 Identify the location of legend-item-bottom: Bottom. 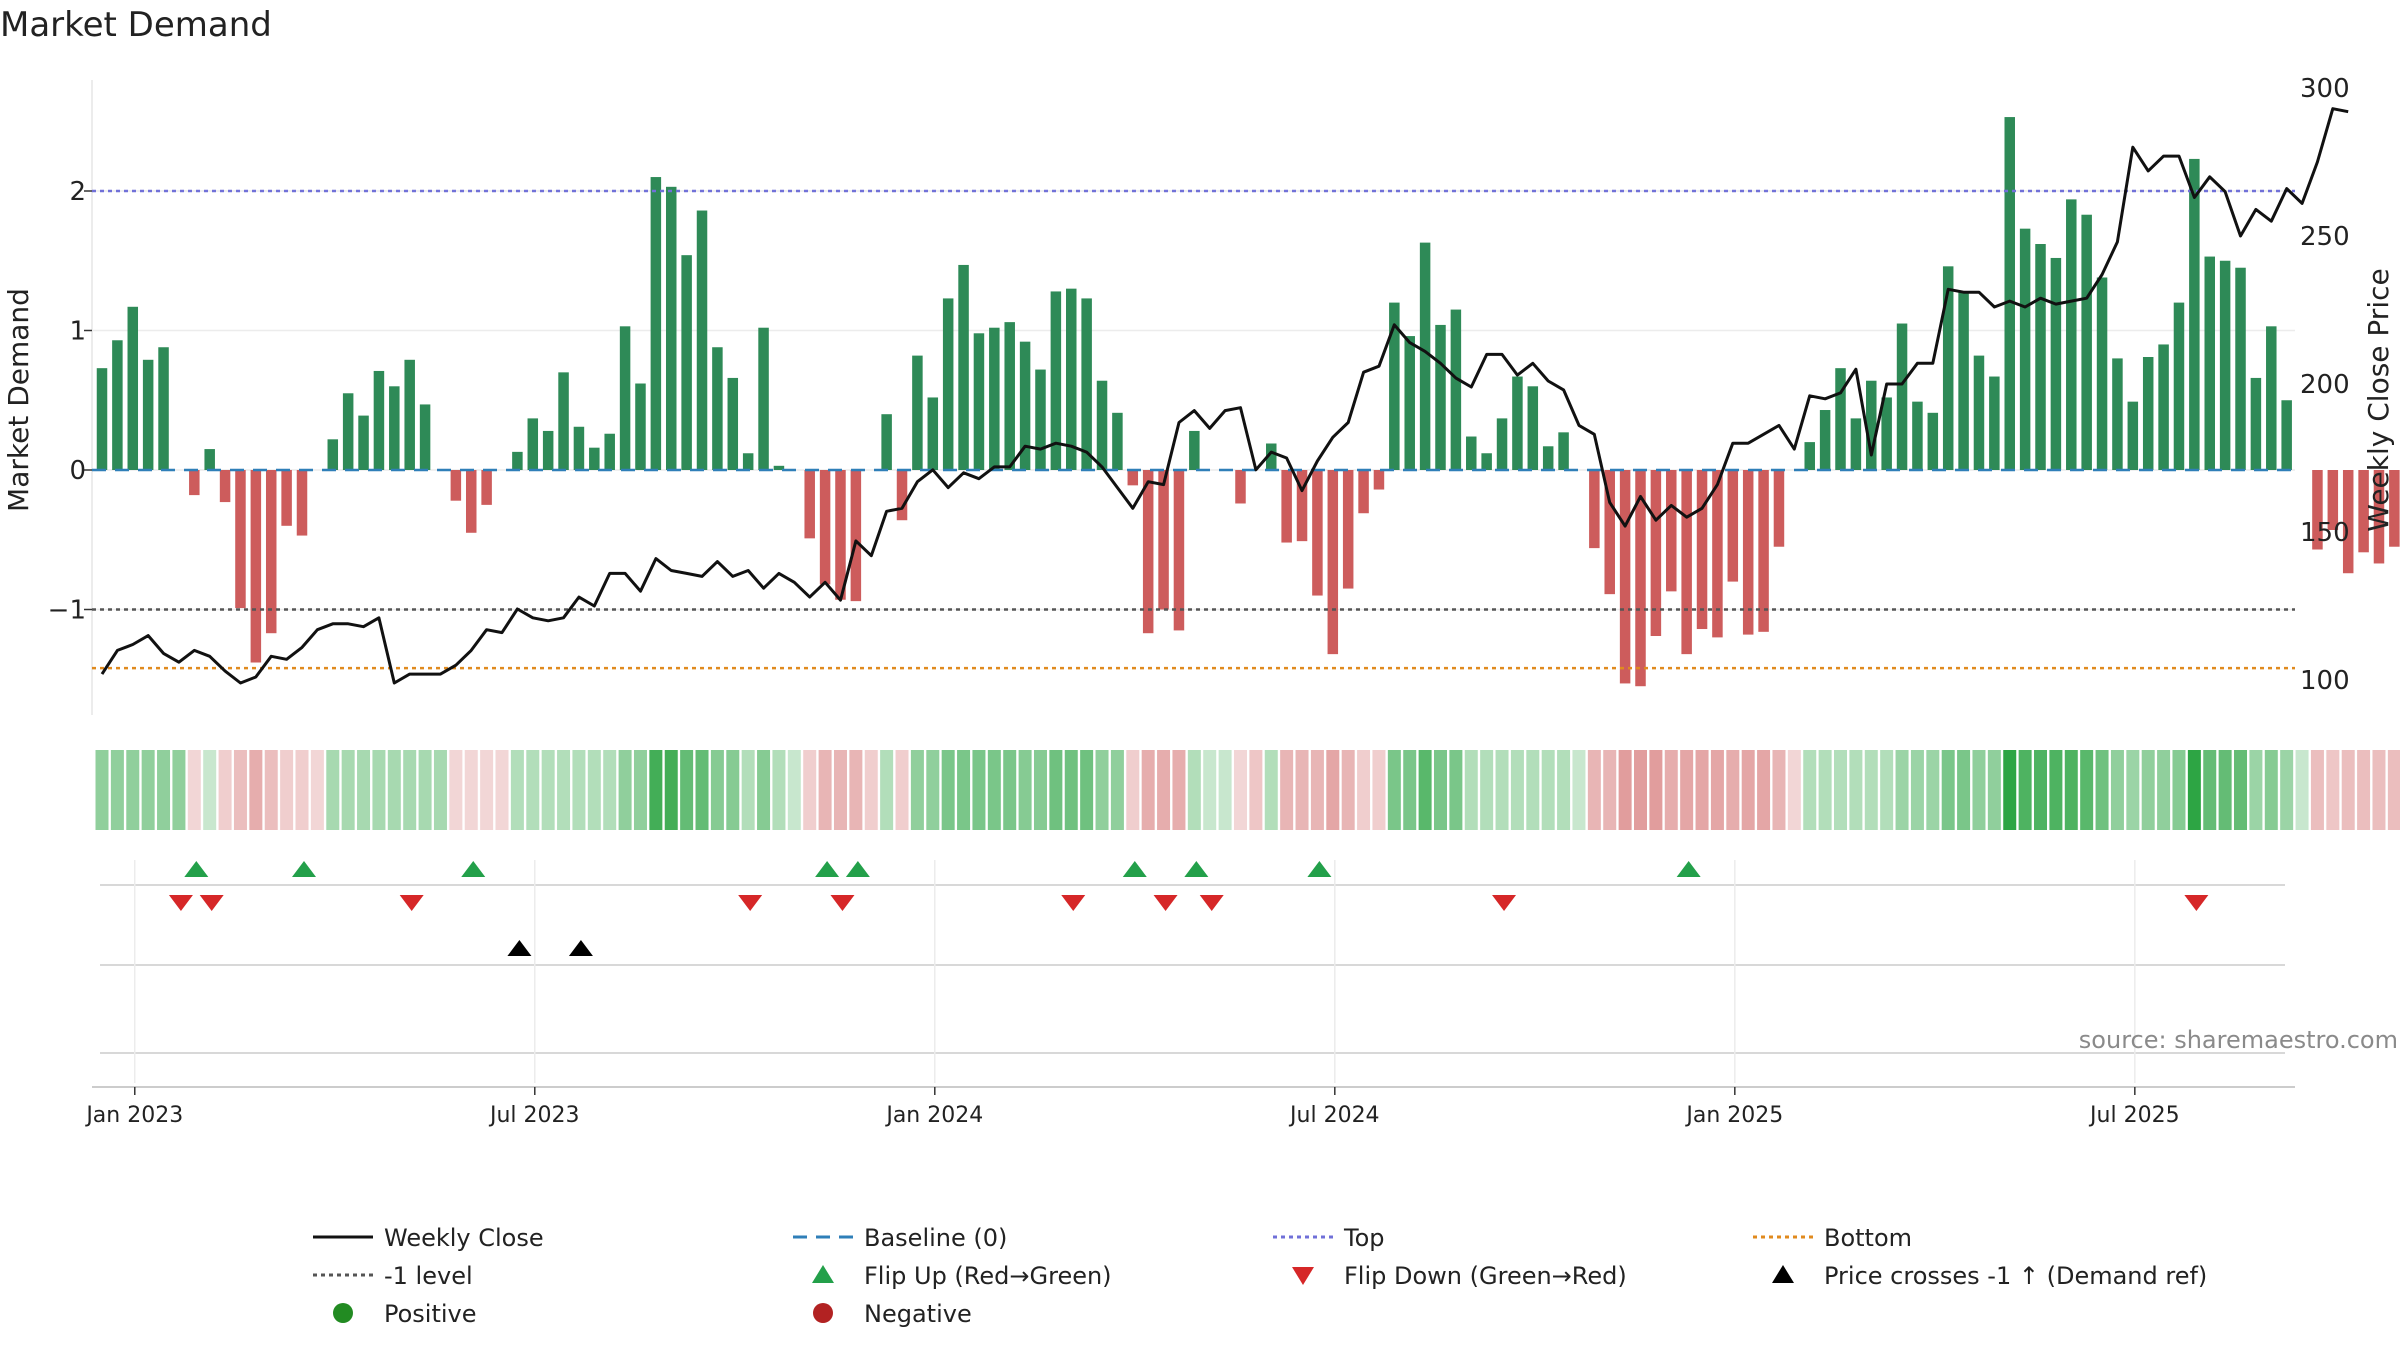
(1832, 1238).